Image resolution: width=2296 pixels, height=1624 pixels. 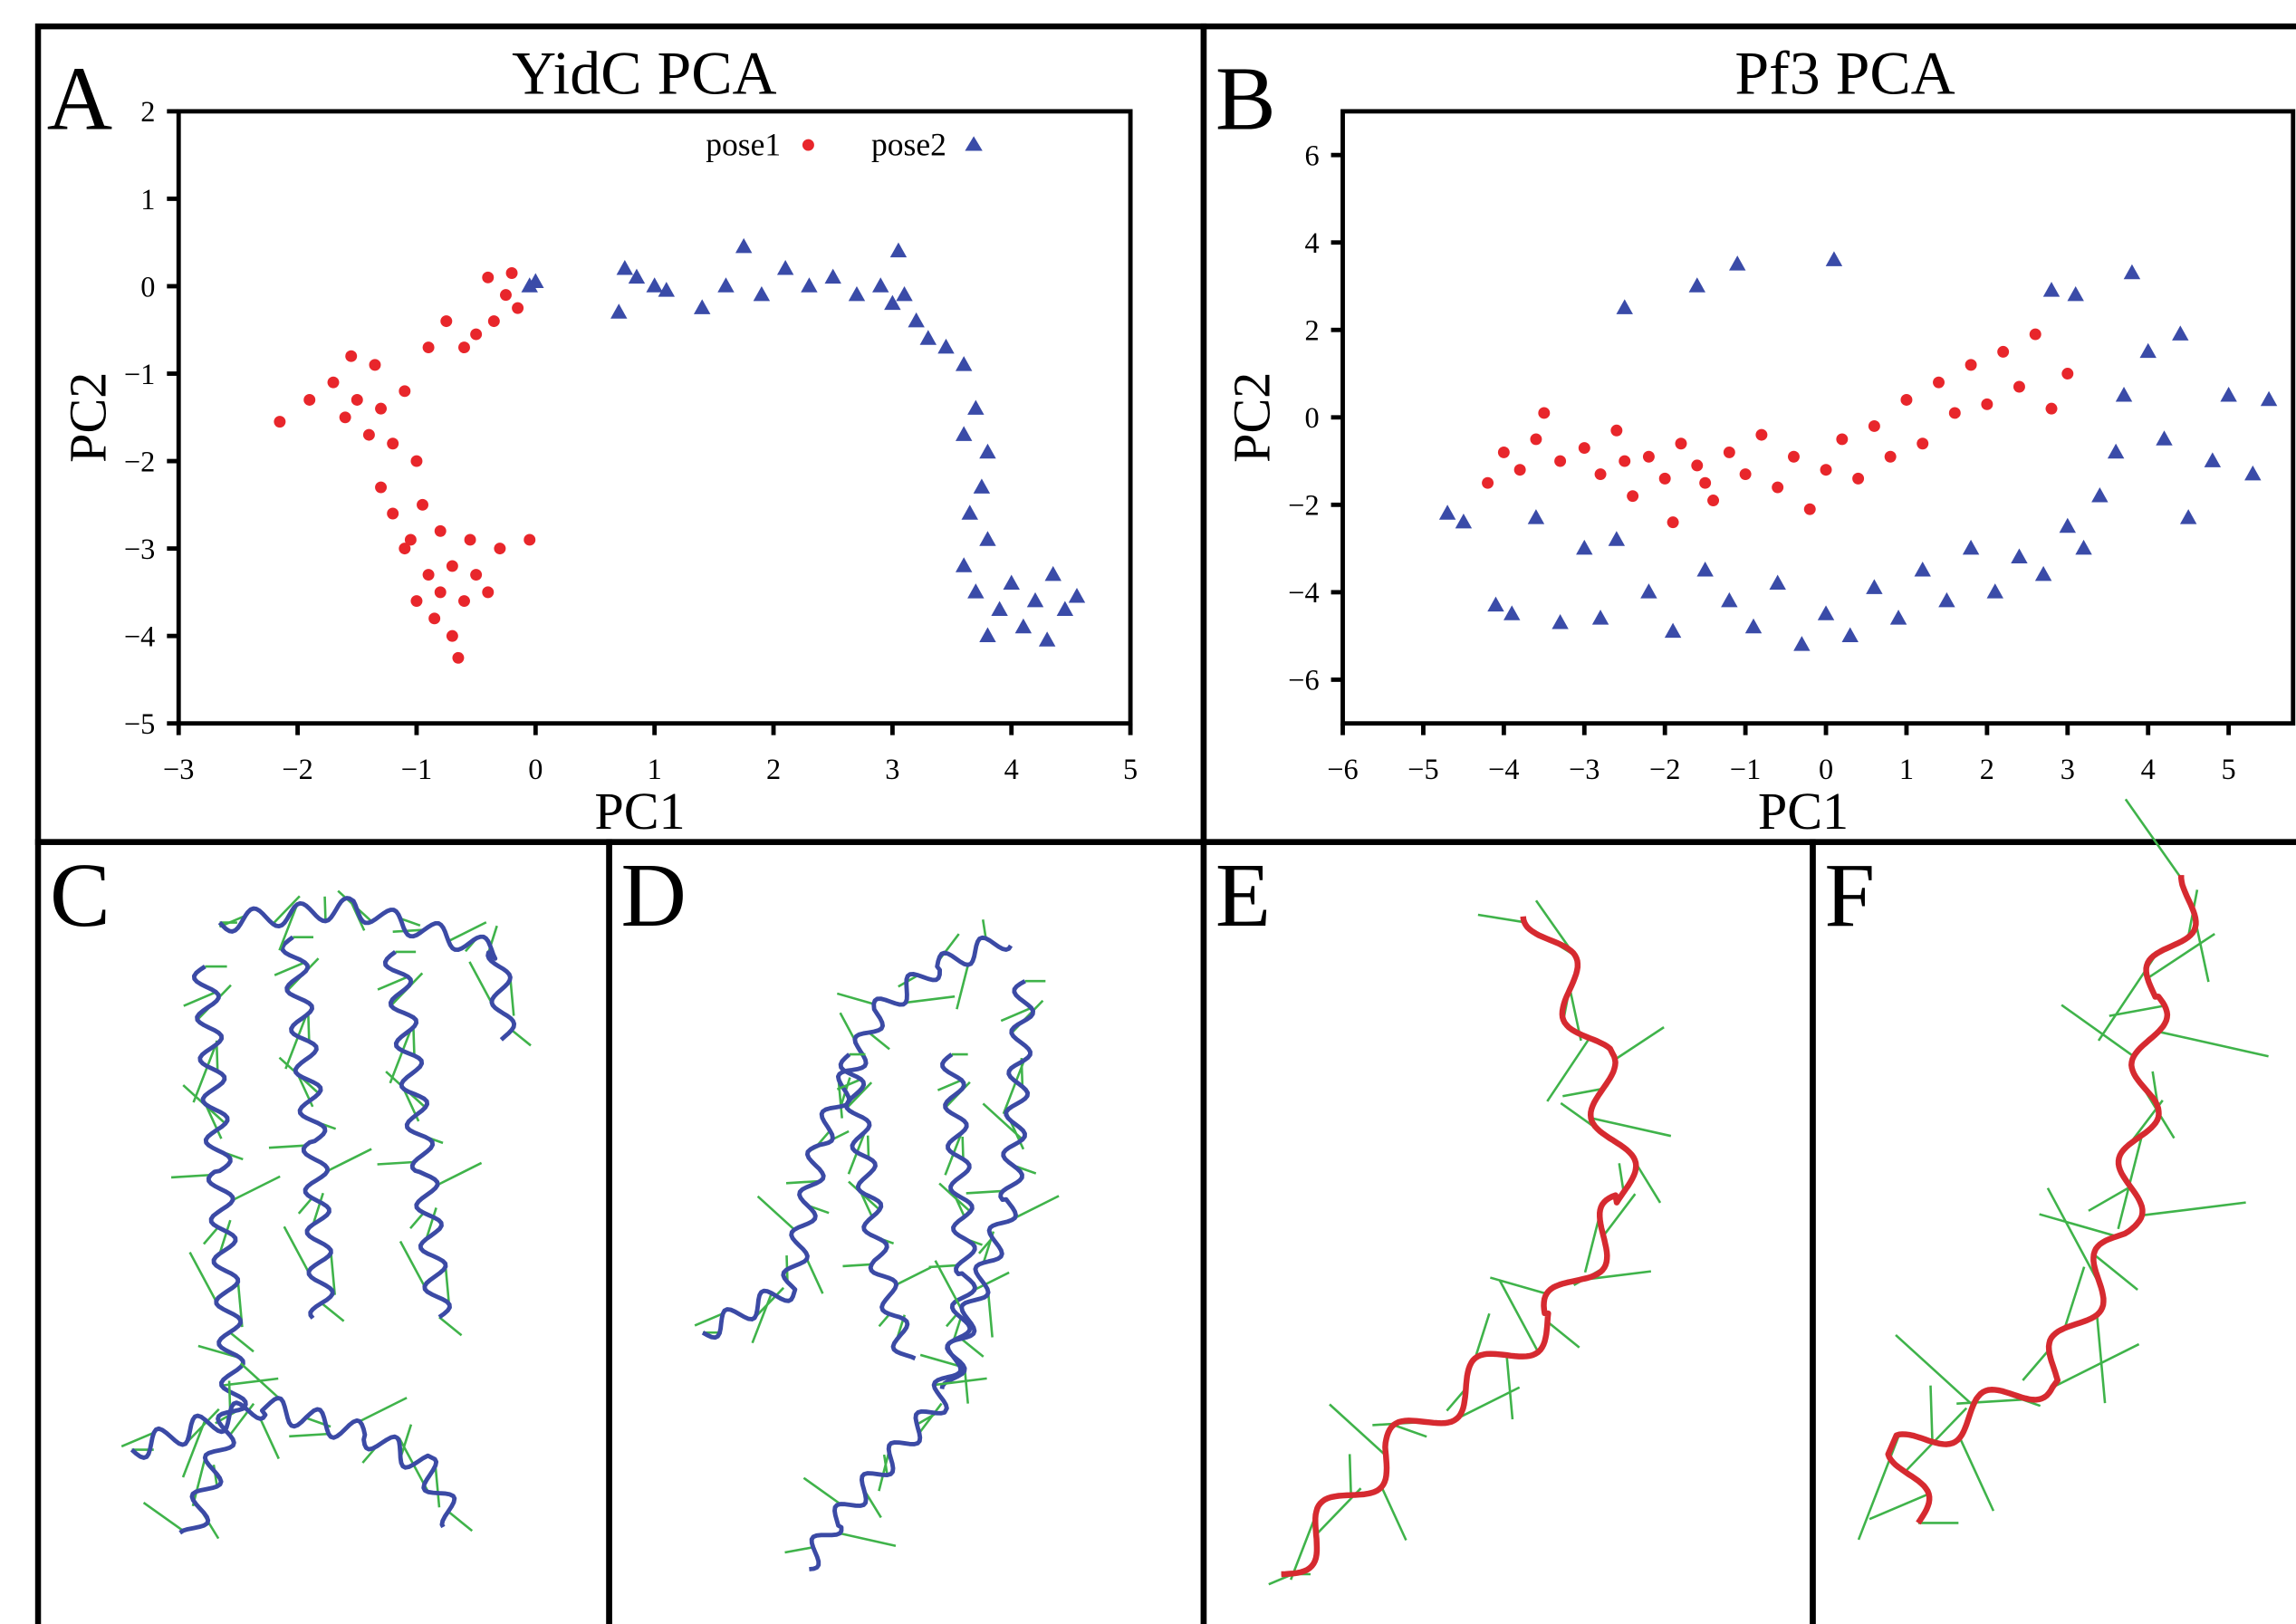 What do you see at coordinates (1303, 680) in the screenshot?
I see `y-tick-label: −6` at bounding box center [1303, 680].